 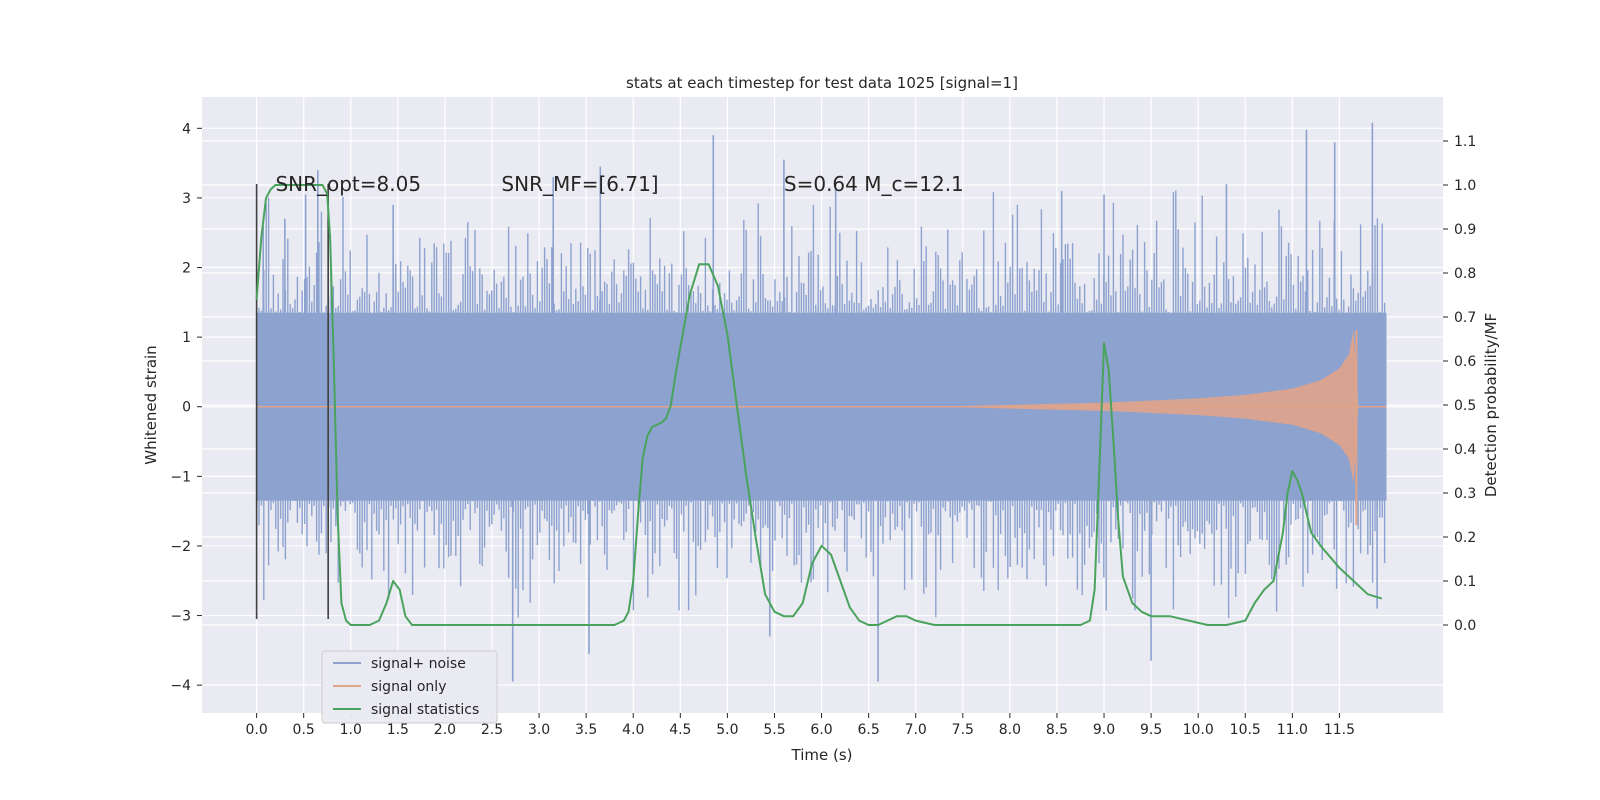 I want to click on legend-box, so click(x=409, y=687).